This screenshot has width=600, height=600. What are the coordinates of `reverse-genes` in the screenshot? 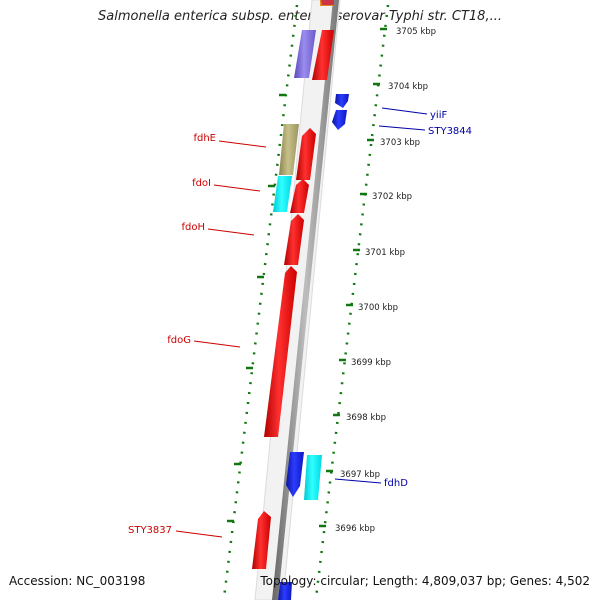 It's located at (317, 297).